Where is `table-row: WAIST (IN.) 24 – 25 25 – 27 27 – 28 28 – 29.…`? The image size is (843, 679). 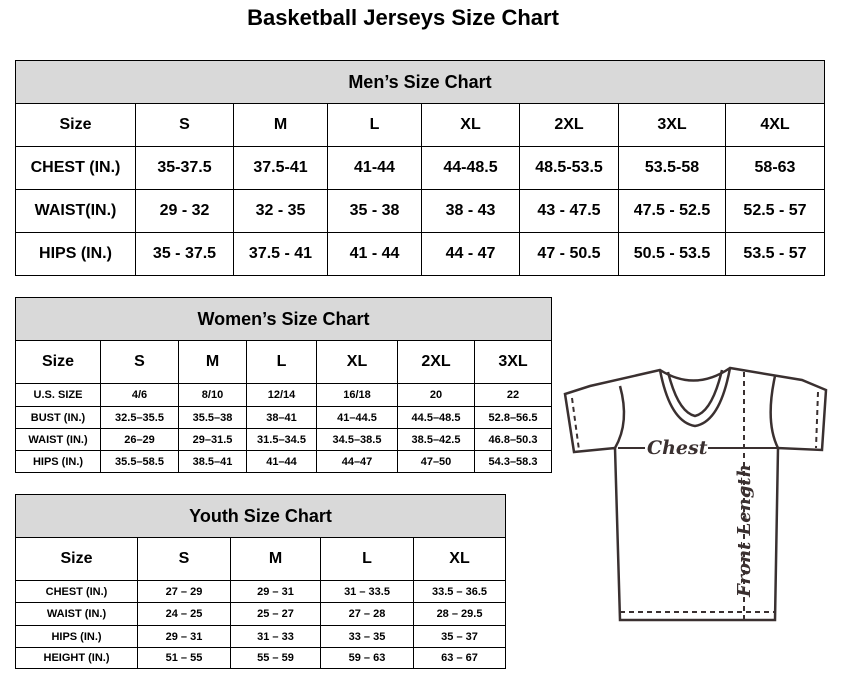 table-row: WAIST (IN.) 24 – 25 25 – 27 27 – 28 28 – 29.… is located at coordinates (261, 614).